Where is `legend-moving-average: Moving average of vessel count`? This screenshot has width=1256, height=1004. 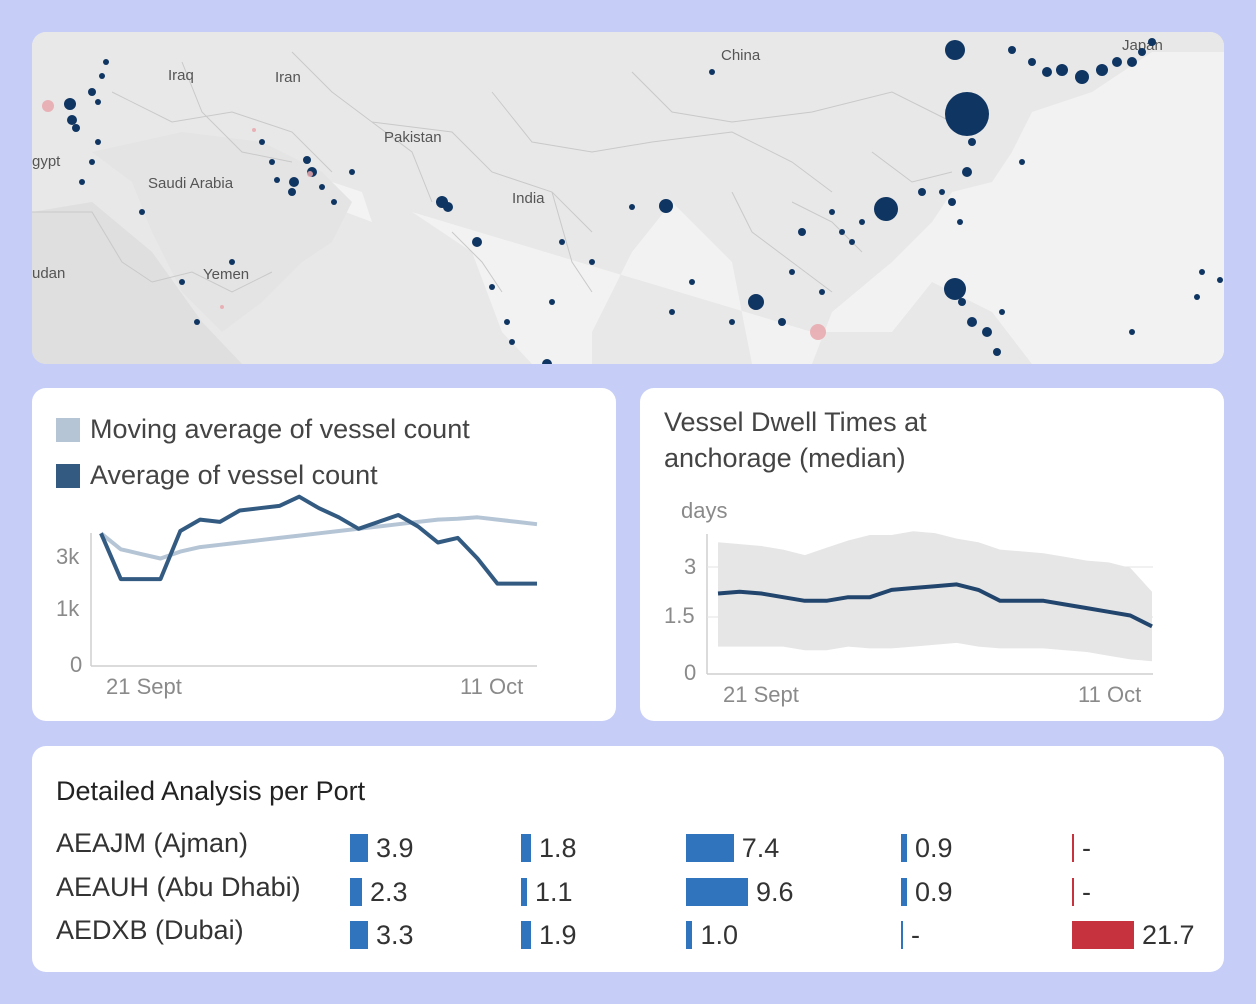 legend-moving-average: Moving average of vessel count is located at coordinates (263, 429).